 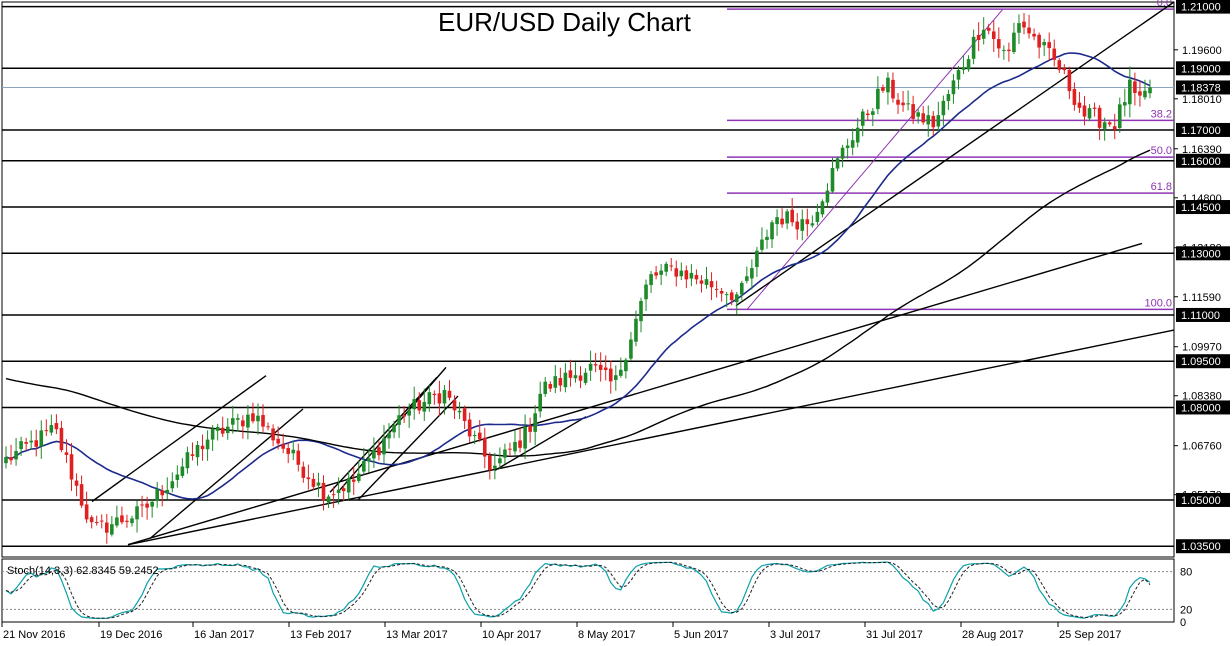 I want to click on date-tick-label: 25 Sep 2017, so click(x=1090, y=635).